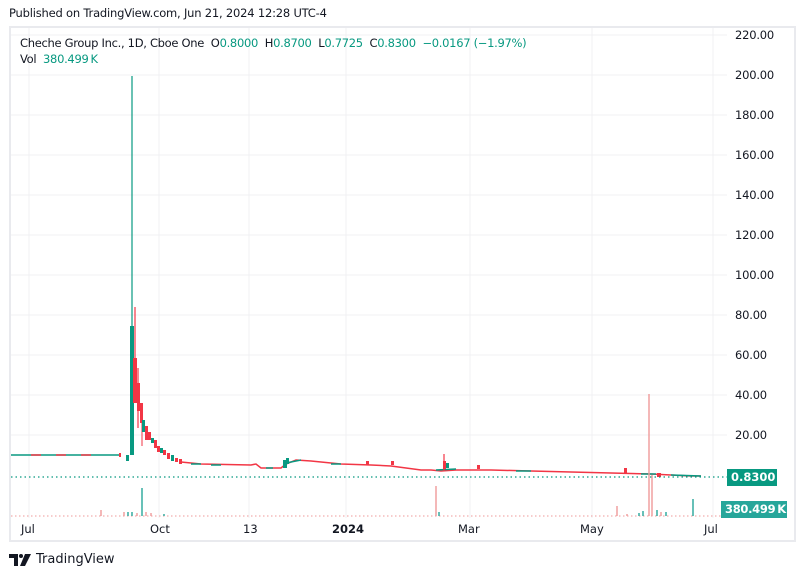 This screenshot has width=804, height=578. I want to click on volume-row: Vol 380.499 K, so click(59, 59).